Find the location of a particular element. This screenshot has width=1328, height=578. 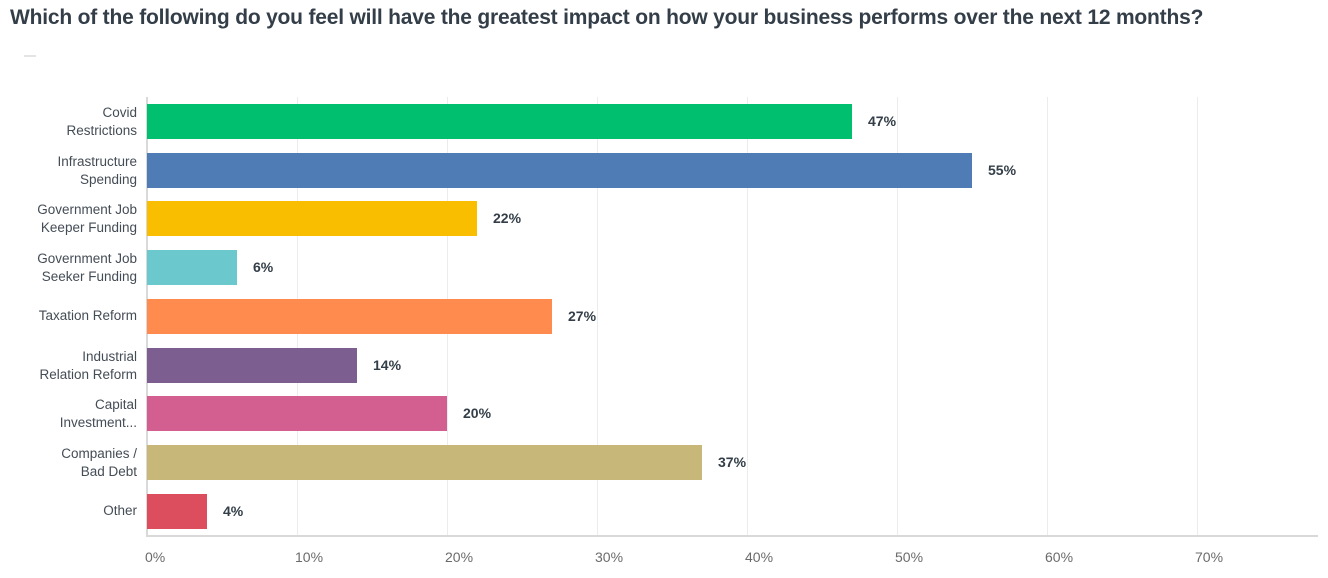

x-tick-label: 70% is located at coordinates (1209, 557).